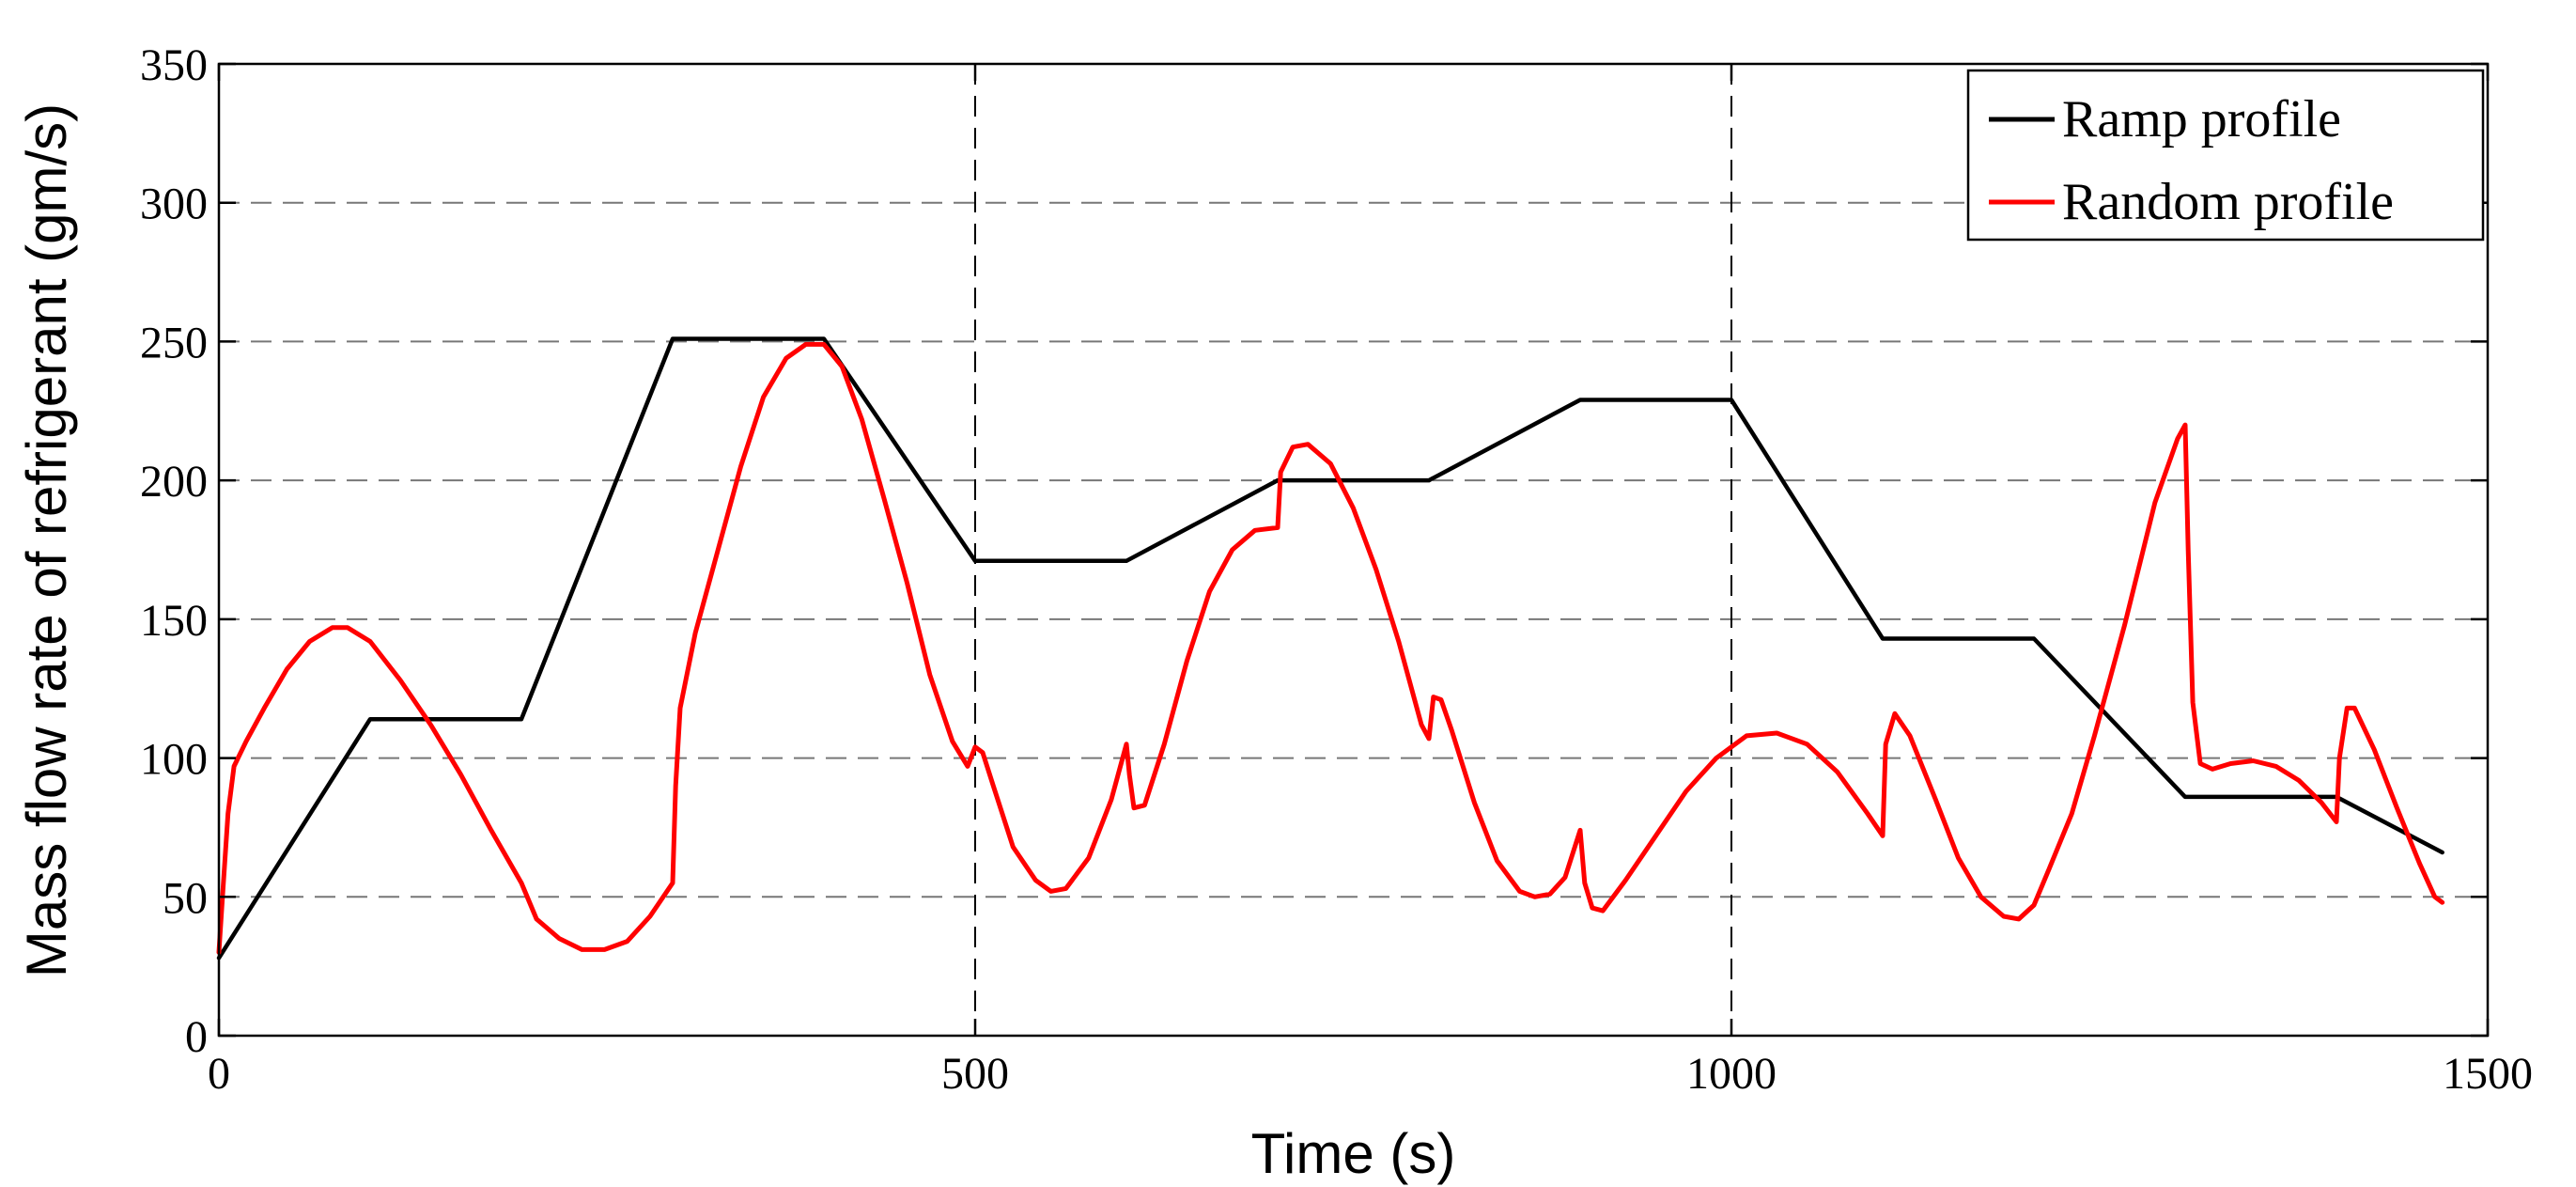 This screenshot has width=2576, height=1187. Describe the element at coordinates (2228, 202) in the screenshot. I see `legend-label-random: Random profile` at that location.